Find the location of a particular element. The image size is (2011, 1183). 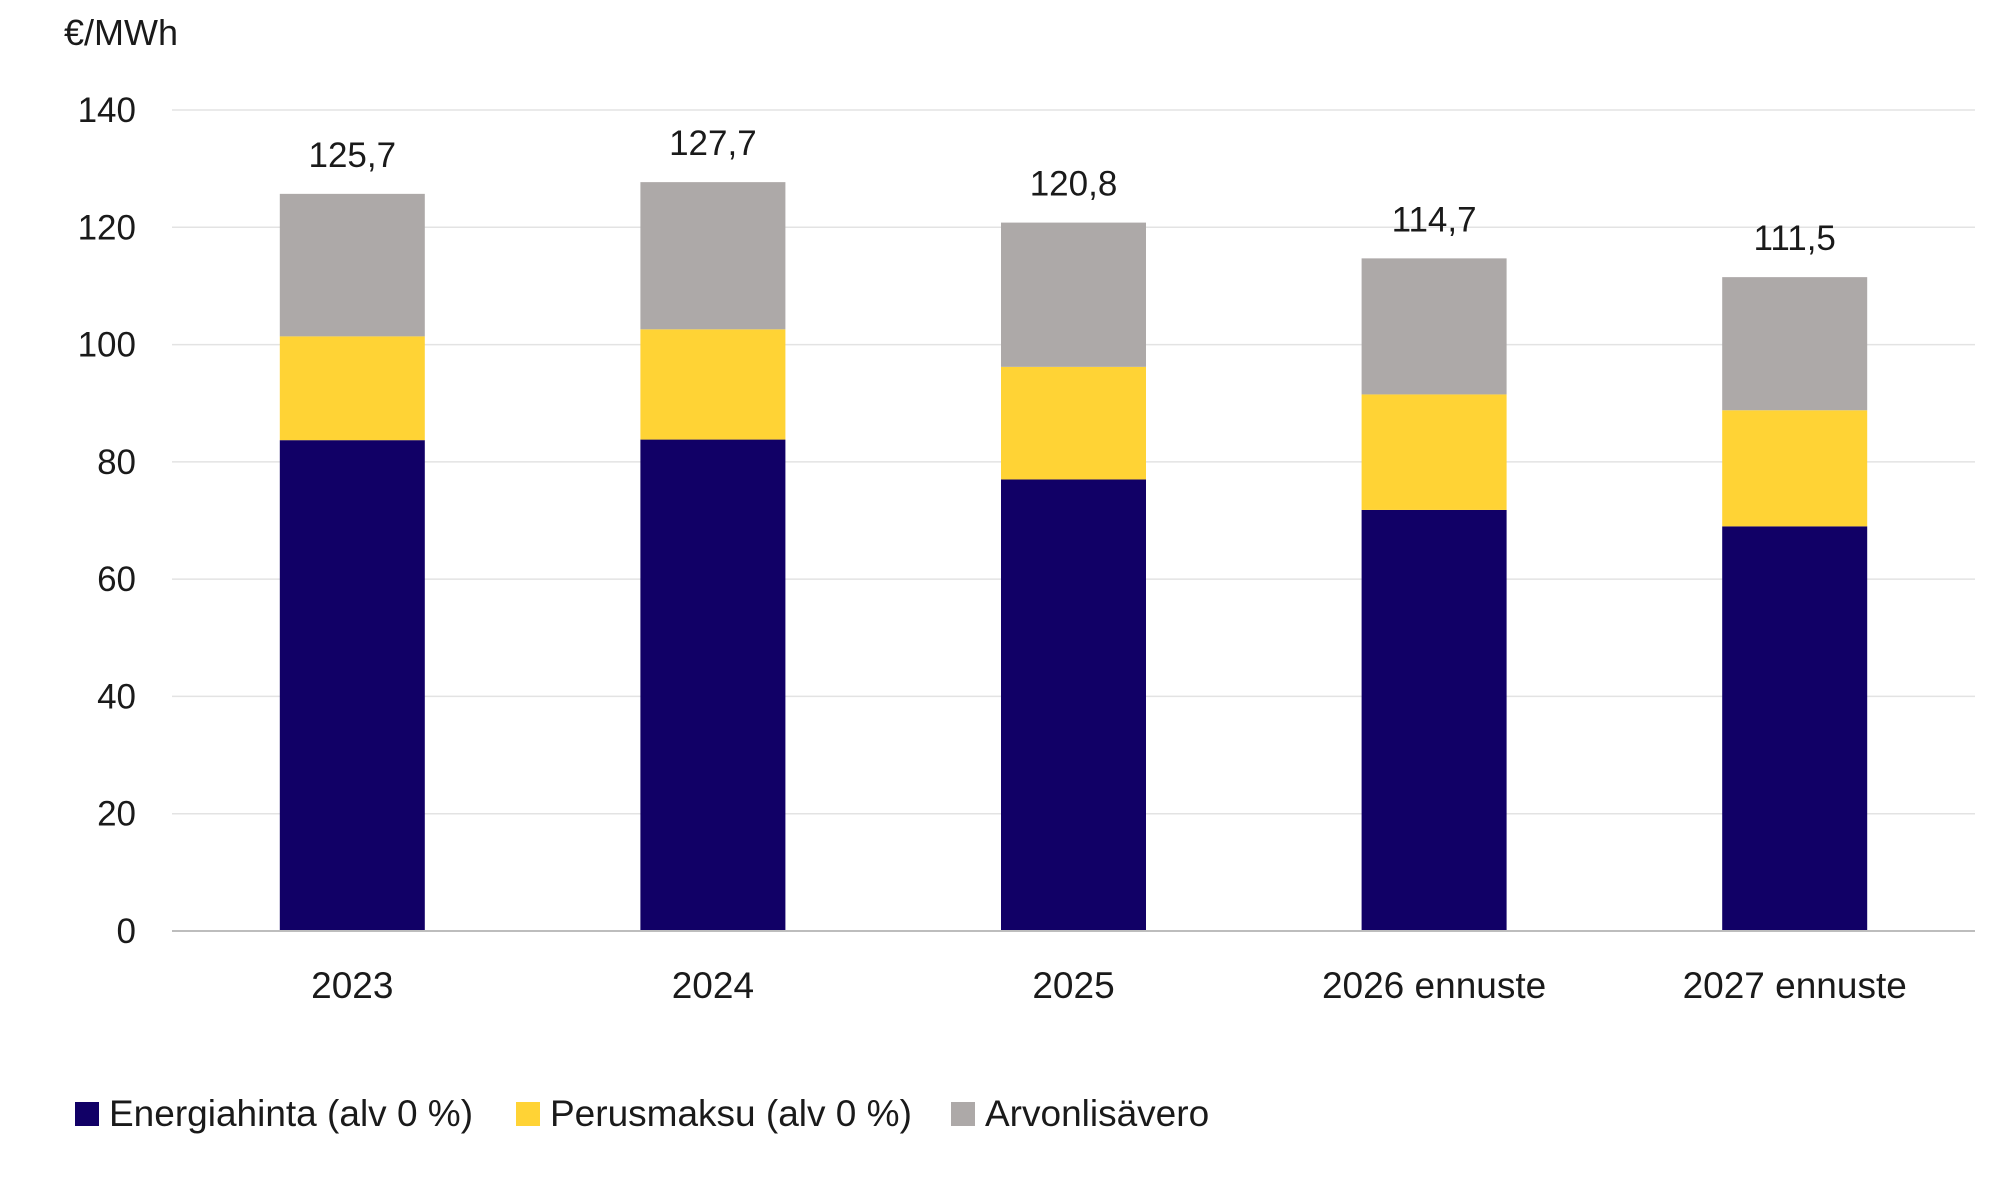

x-tick-label: 2027 ennuste is located at coordinates (1795, 985).